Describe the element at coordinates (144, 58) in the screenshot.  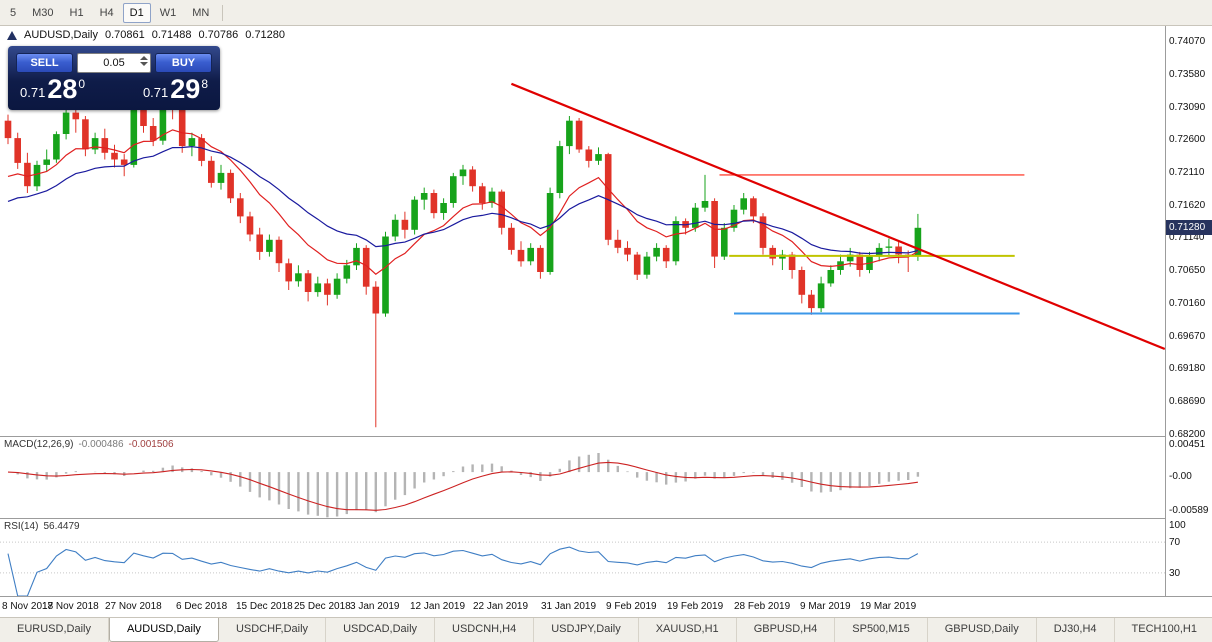
I see `volume-up-icon` at that location.